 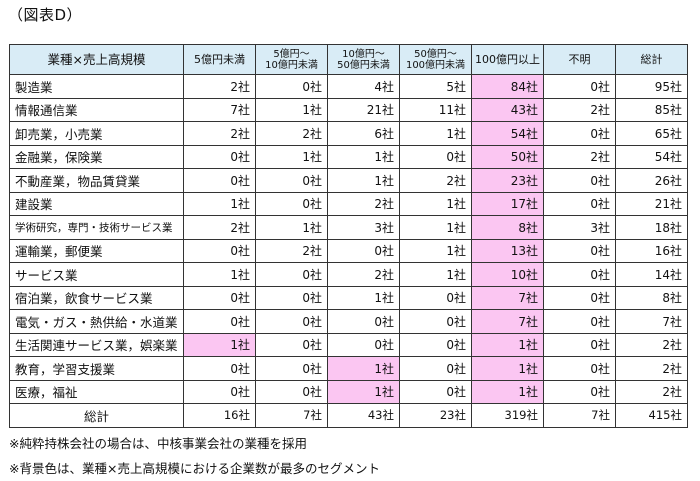 What do you see at coordinates (96, 368) in the screenshot?
I see `row-label: 教育，学習支援業` at bounding box center [96, 368].